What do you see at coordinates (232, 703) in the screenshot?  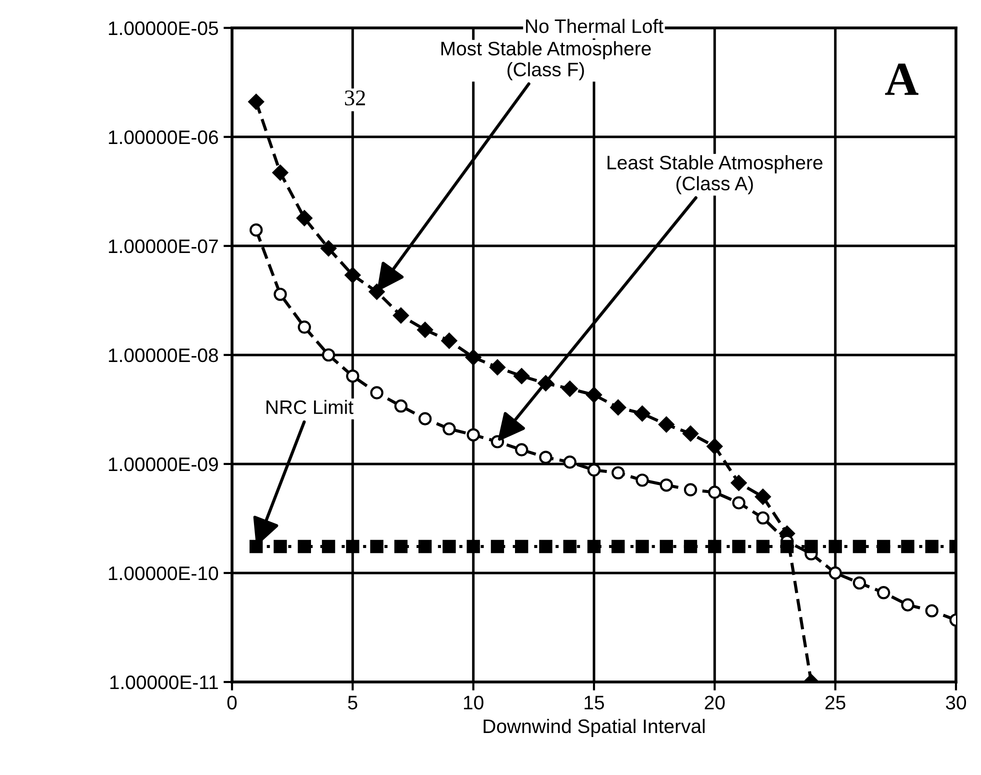 I see `x-tick-label: 0` at bounding box center [232, 703].